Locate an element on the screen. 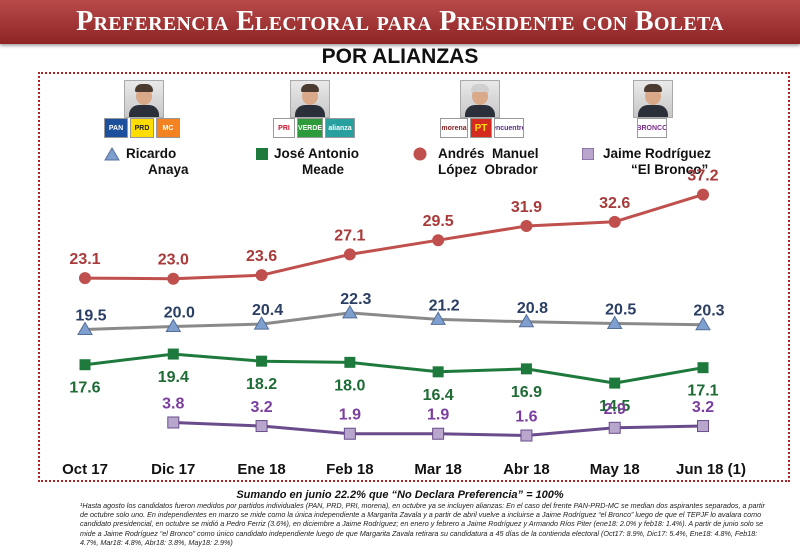  series-line-jose-antonio-meade is located at coordinates (394, 368).